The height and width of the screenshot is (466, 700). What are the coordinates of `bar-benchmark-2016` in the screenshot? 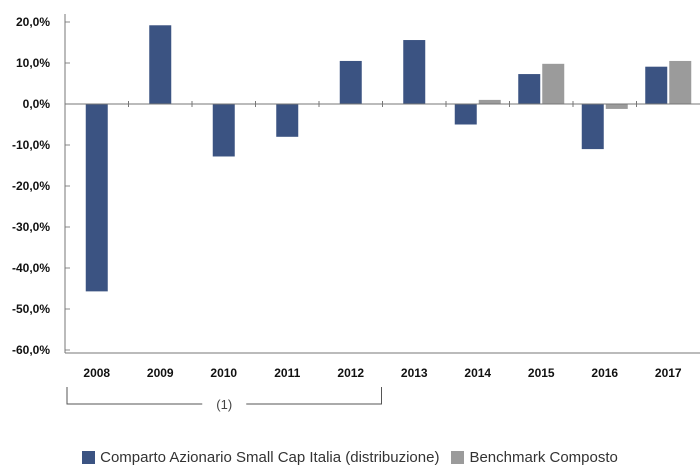 It's located at (616, 106).